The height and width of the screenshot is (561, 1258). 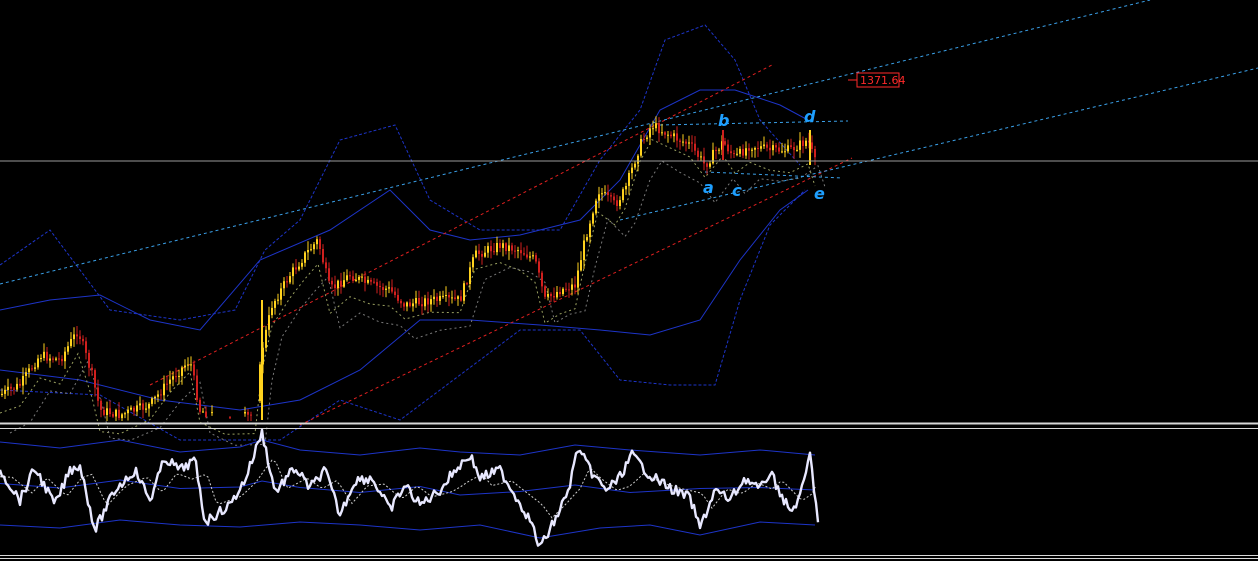 I want to click on triangle-lower, so click(x=773, y=175).